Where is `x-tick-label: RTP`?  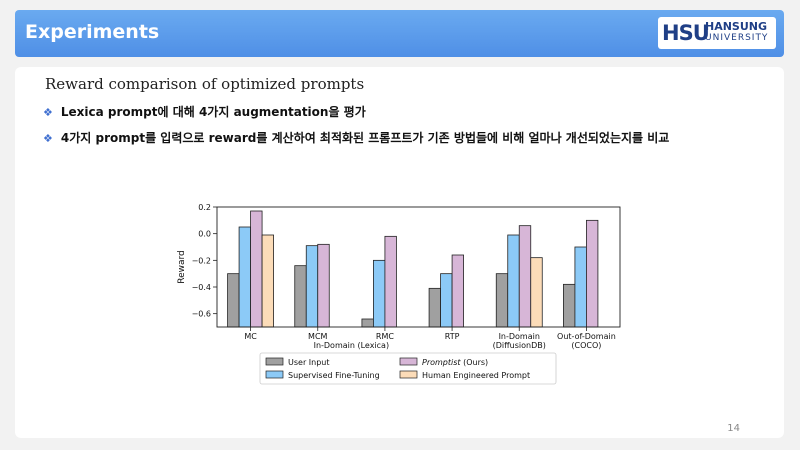
x-tick-label: RTP is located at coordinates (452, 336).